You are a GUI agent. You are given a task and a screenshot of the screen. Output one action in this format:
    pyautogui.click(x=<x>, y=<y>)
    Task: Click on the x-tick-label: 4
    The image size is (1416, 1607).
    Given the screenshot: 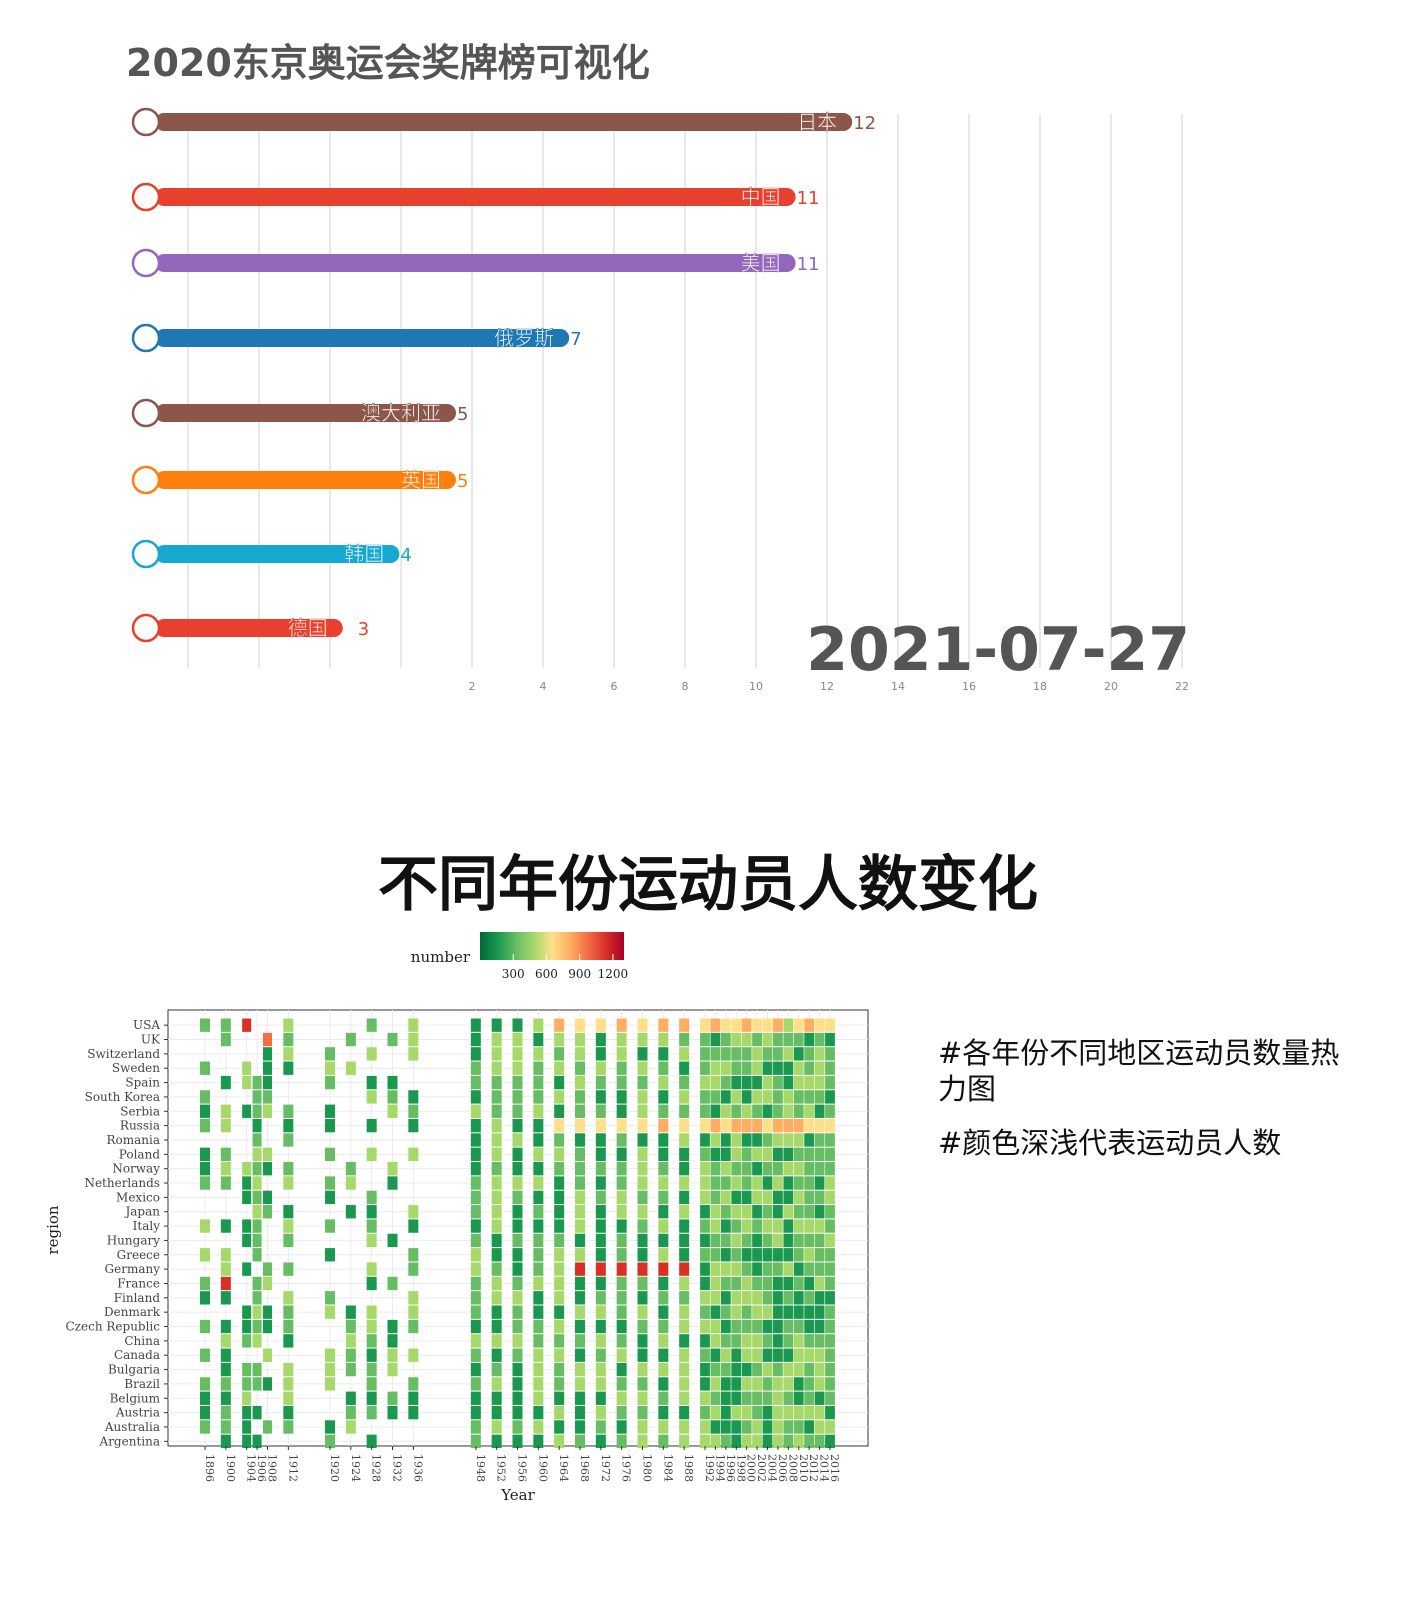 What is the action you would take?
    pyautogui.click(x=543, y=686)
    